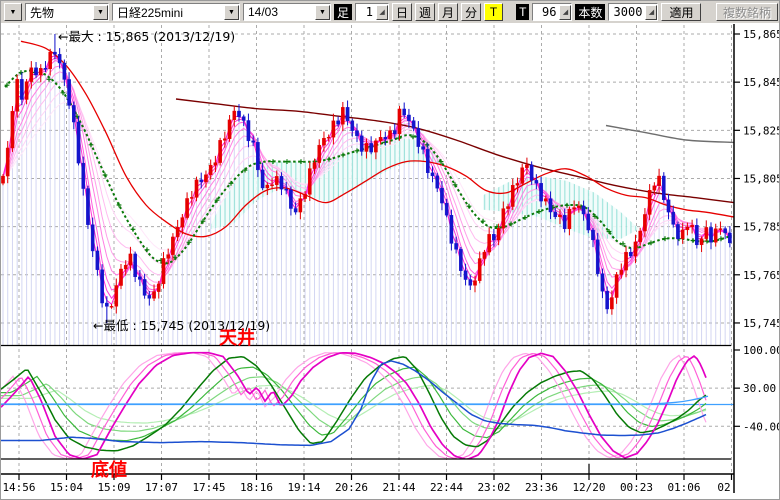 This screenshot has height=500, width=780. Describe the element at coordinates (761, 323) in the screenshot. I see `price-axis-label: 15,745` at that location.